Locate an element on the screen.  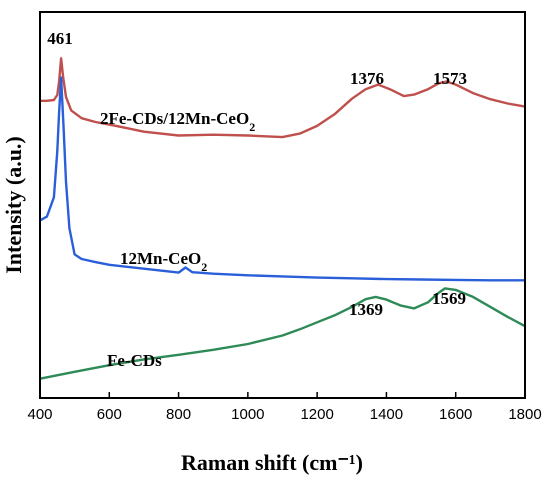
x-tick-label-1000: 1000 is located at coordinates (247, 414).